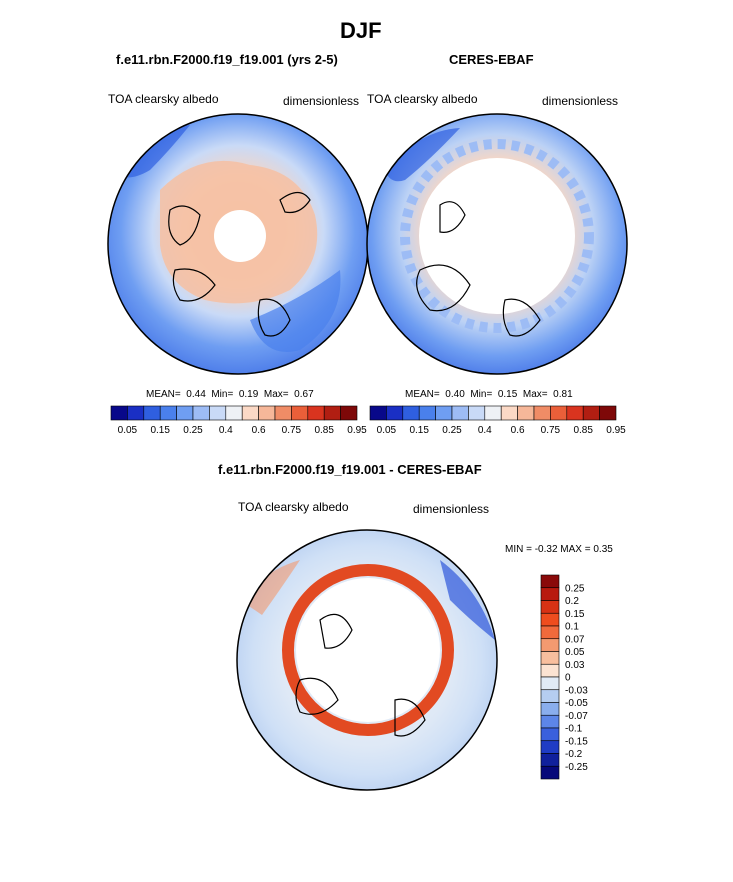  I want to click on colorbar-tick-label: -0.05, so click(576, 703).